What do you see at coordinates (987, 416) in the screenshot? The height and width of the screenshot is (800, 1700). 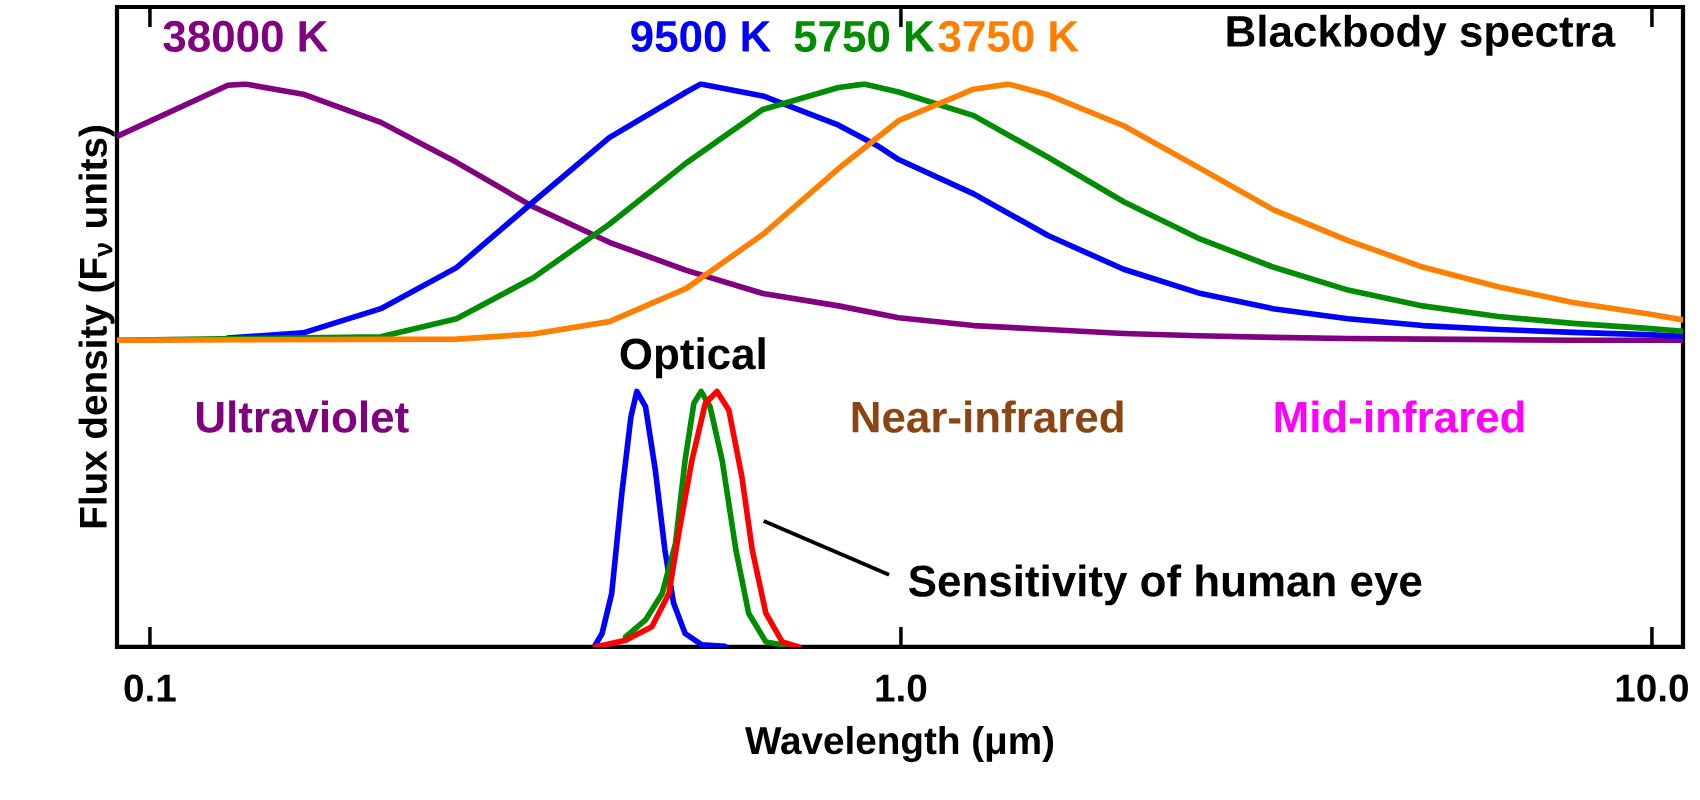 I see `annotation: Near-infrared` at bounding box center [987, 416].